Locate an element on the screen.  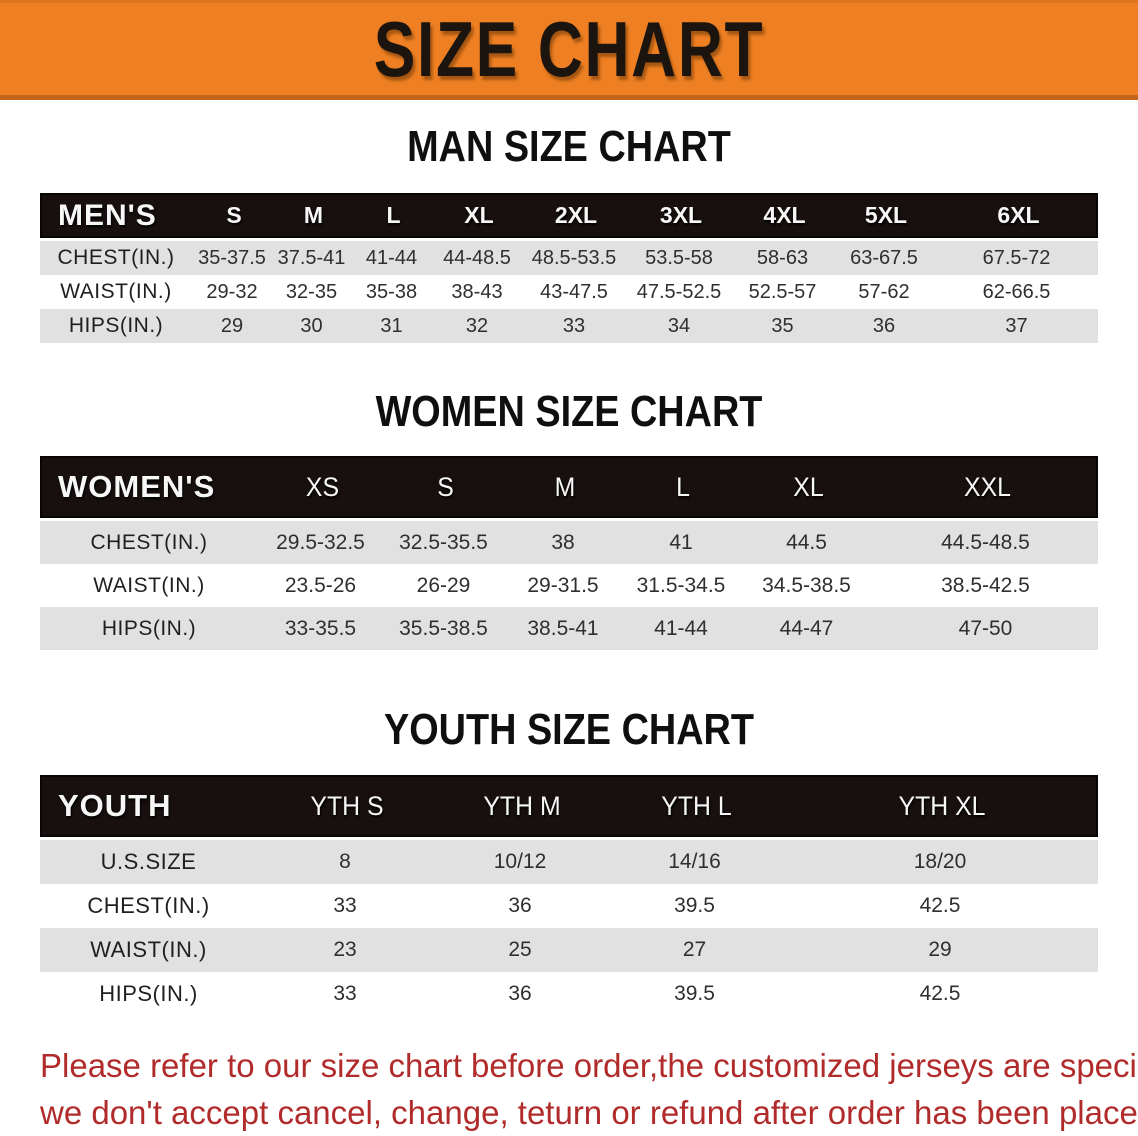
table-cell: 26-29 is located at coordinates (443, 585).